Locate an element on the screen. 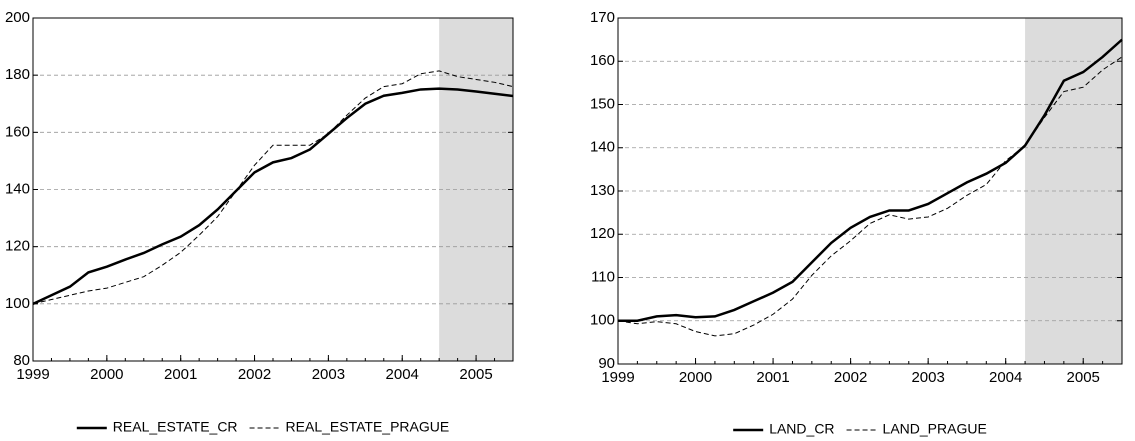 The image size is (1135, 441). legend: REAL_ESTATE_CR REAL_ESTATE_PRAGUE is located at coordinates (263, 427).